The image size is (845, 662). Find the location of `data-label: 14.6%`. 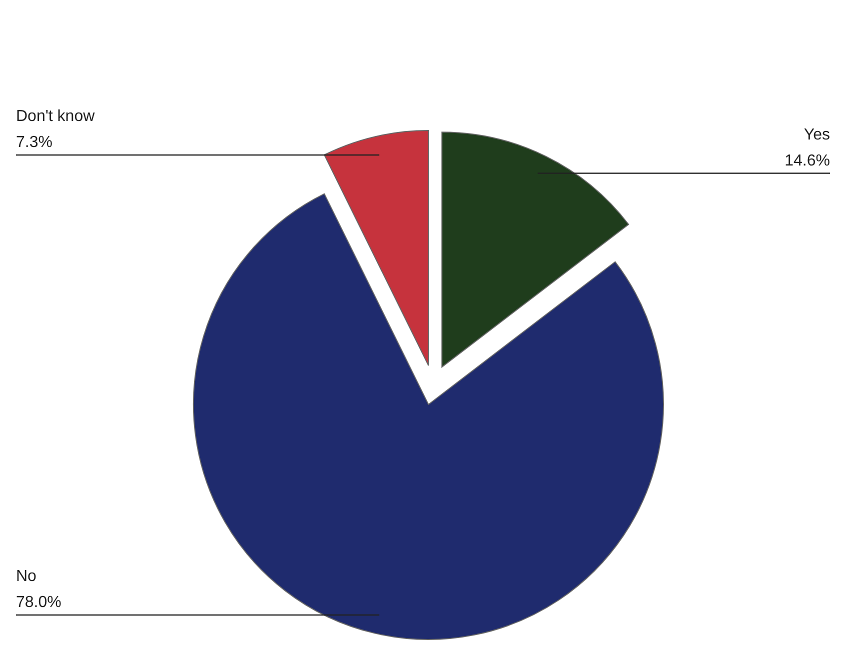

data-label: 14.6% is located at coordinates (807, 161).